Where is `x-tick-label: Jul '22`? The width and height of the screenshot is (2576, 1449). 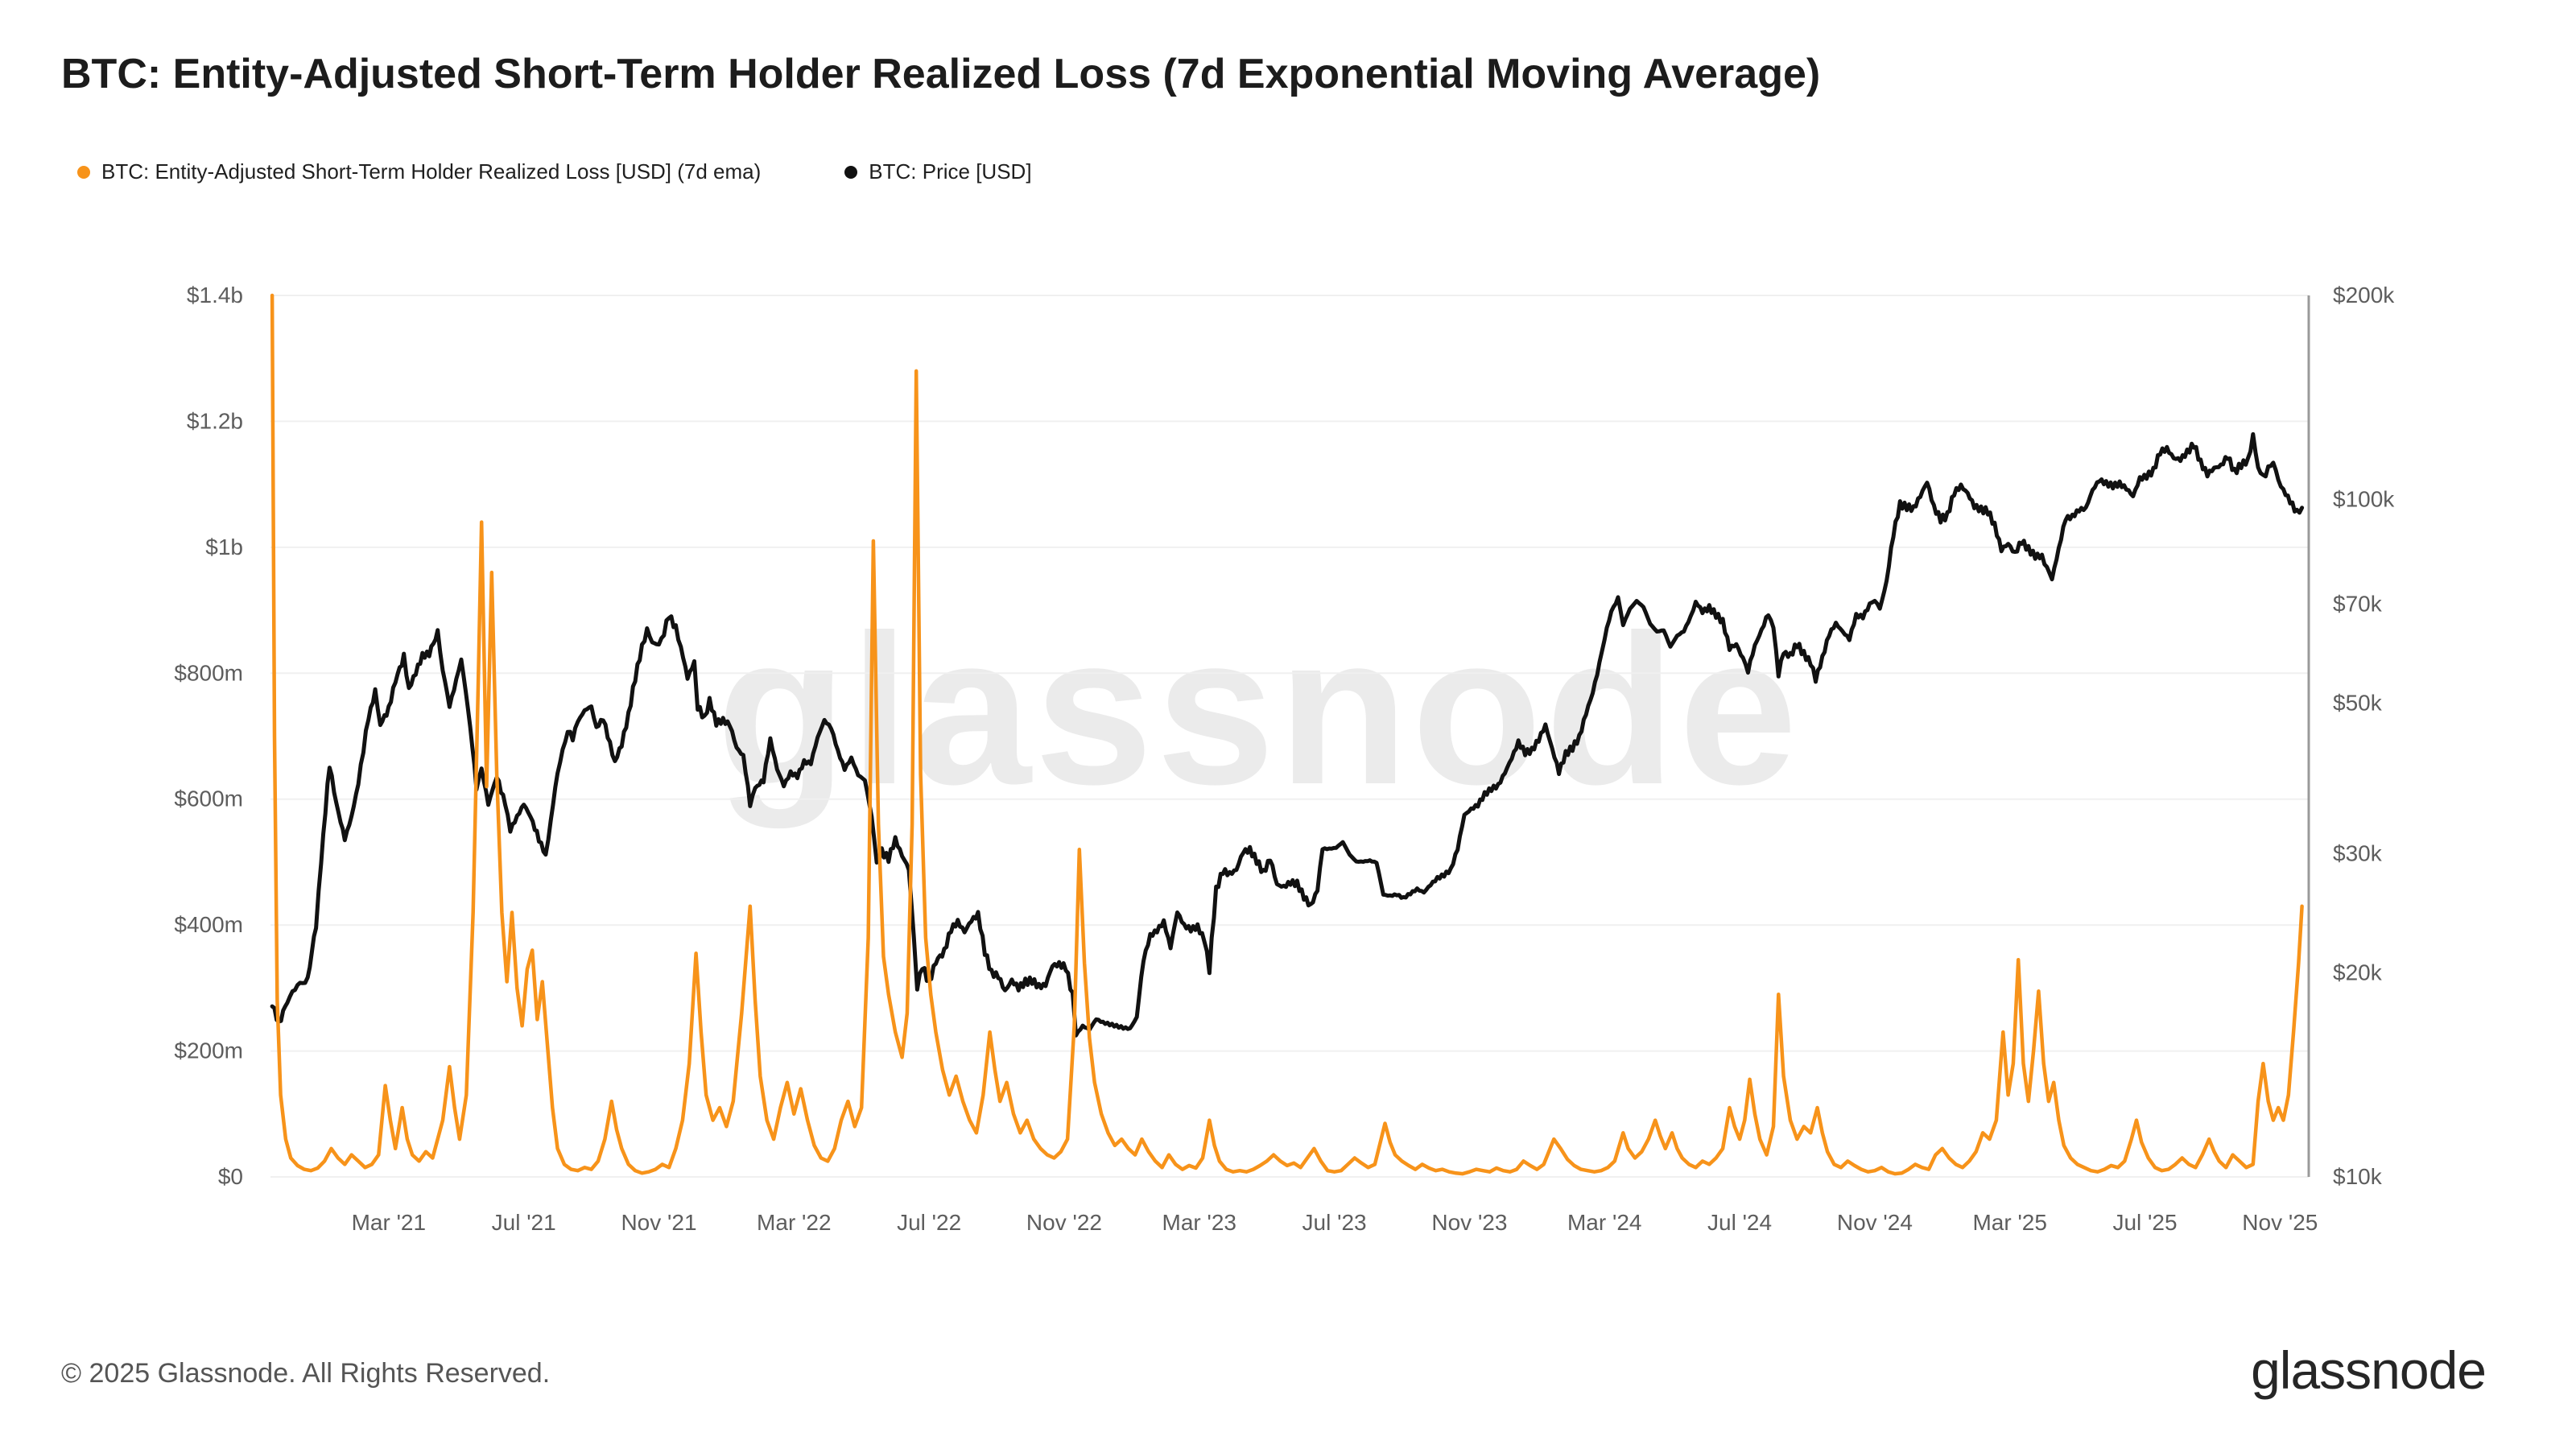
x-tick-label: Jul '22 is located at coordinates (929, 1222).